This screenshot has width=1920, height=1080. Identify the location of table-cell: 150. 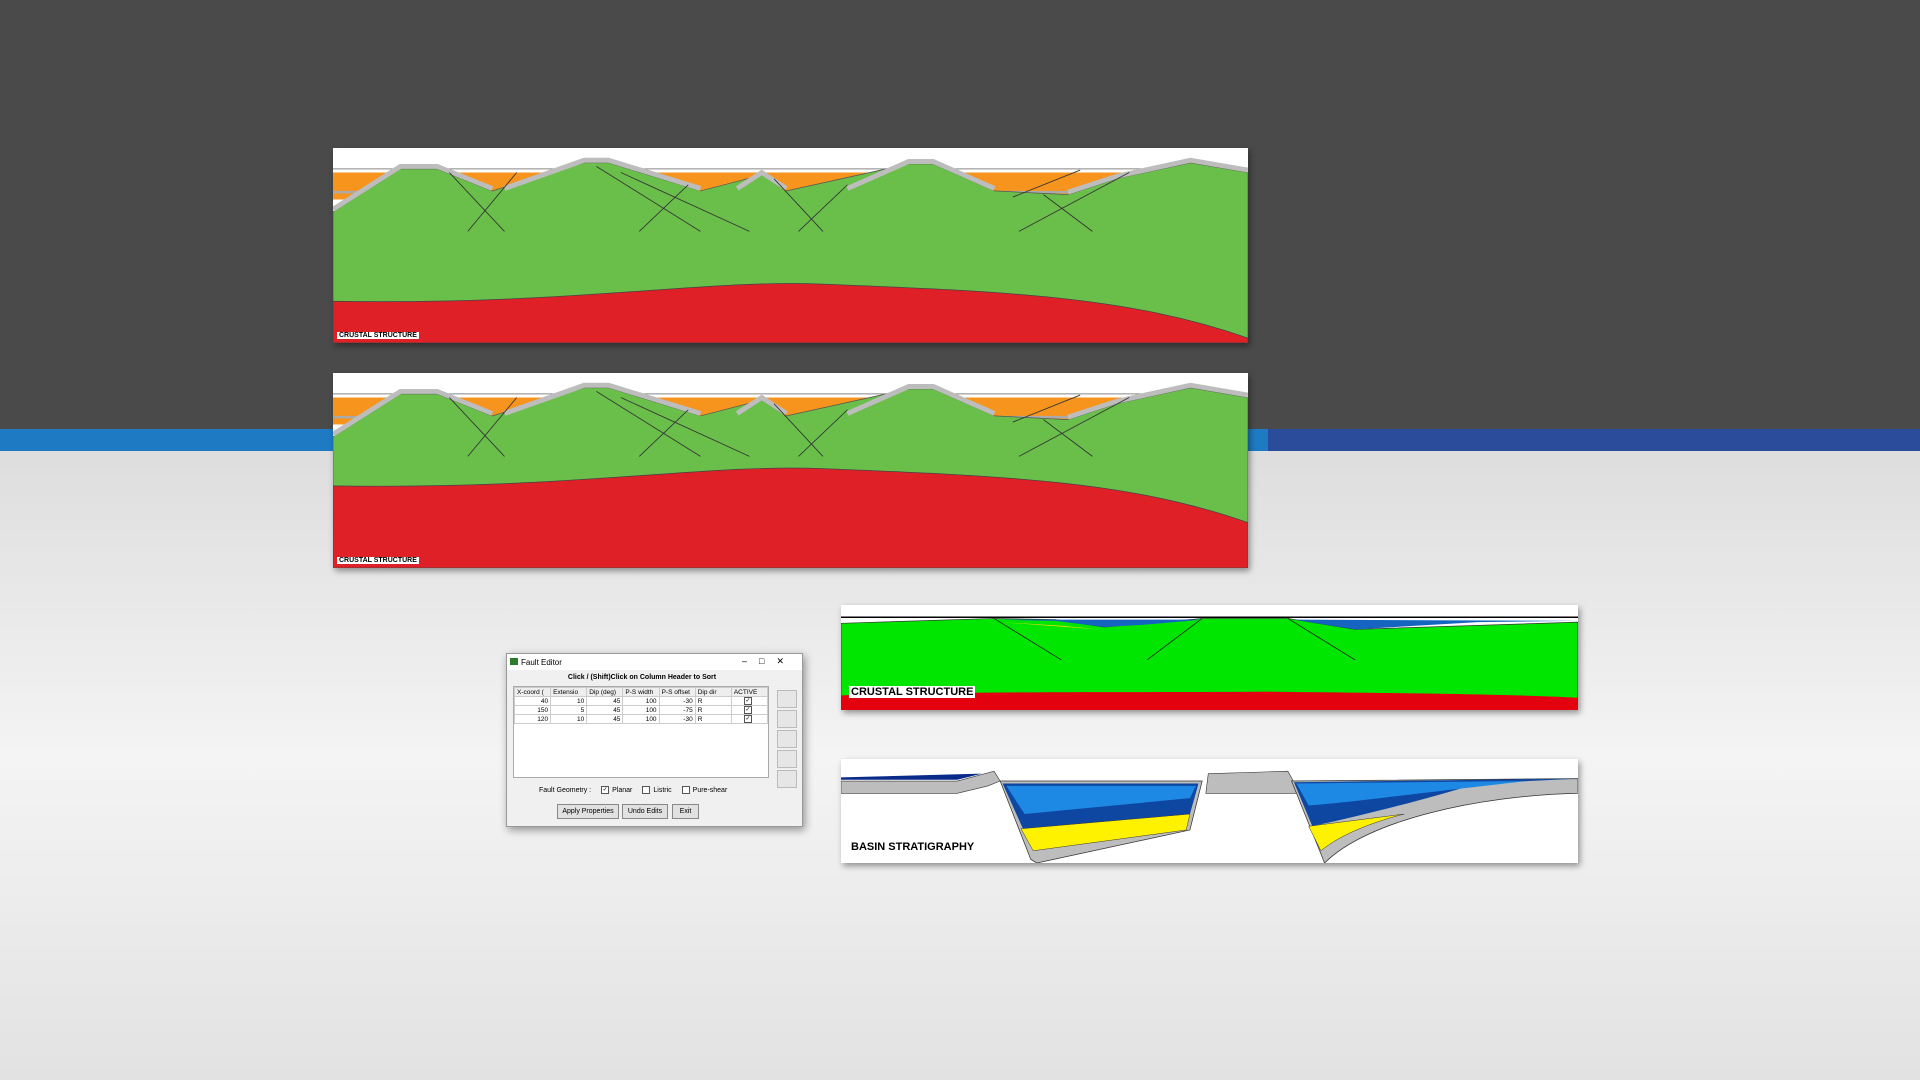
(532, 710).